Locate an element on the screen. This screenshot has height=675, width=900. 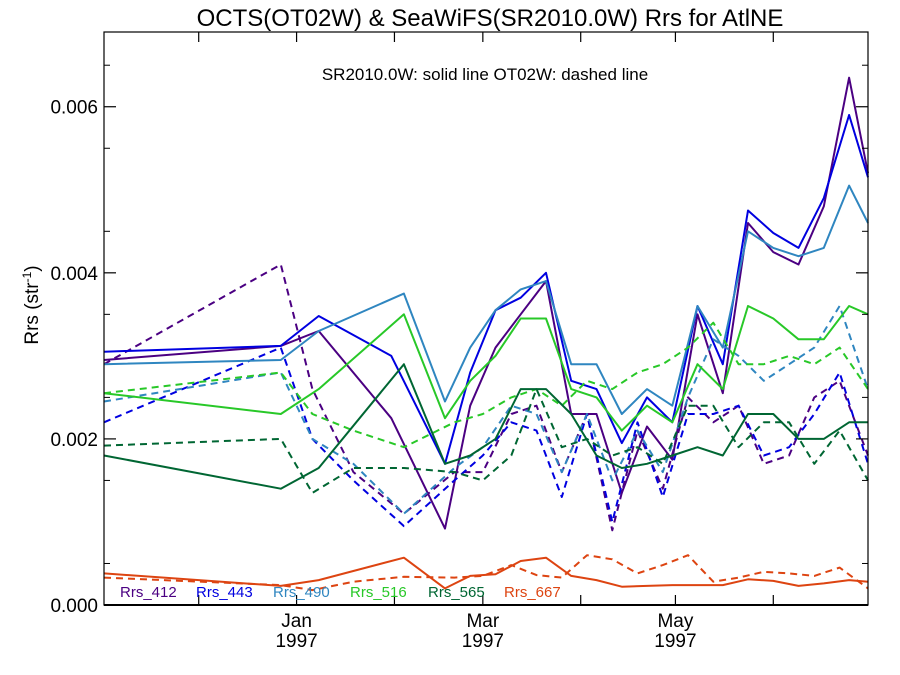
series-line-rrs-667-solid is located at coordinates (486, 573).